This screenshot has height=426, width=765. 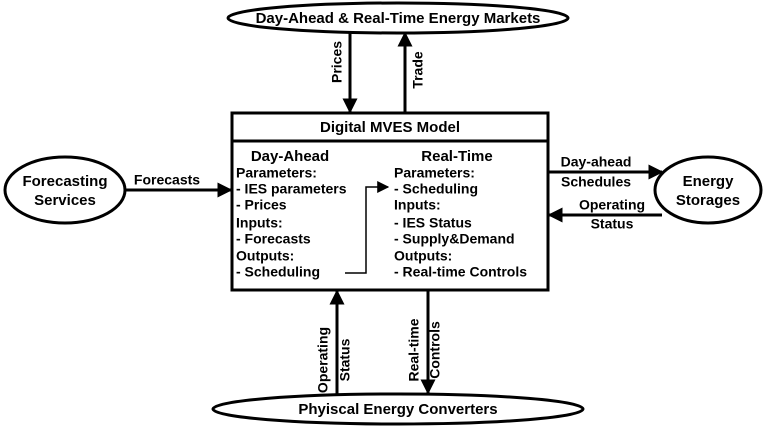 What do you see at coordinates (65, 200) in the screenshot?
I see `node-label: Services` at bounding box center [65, 200].